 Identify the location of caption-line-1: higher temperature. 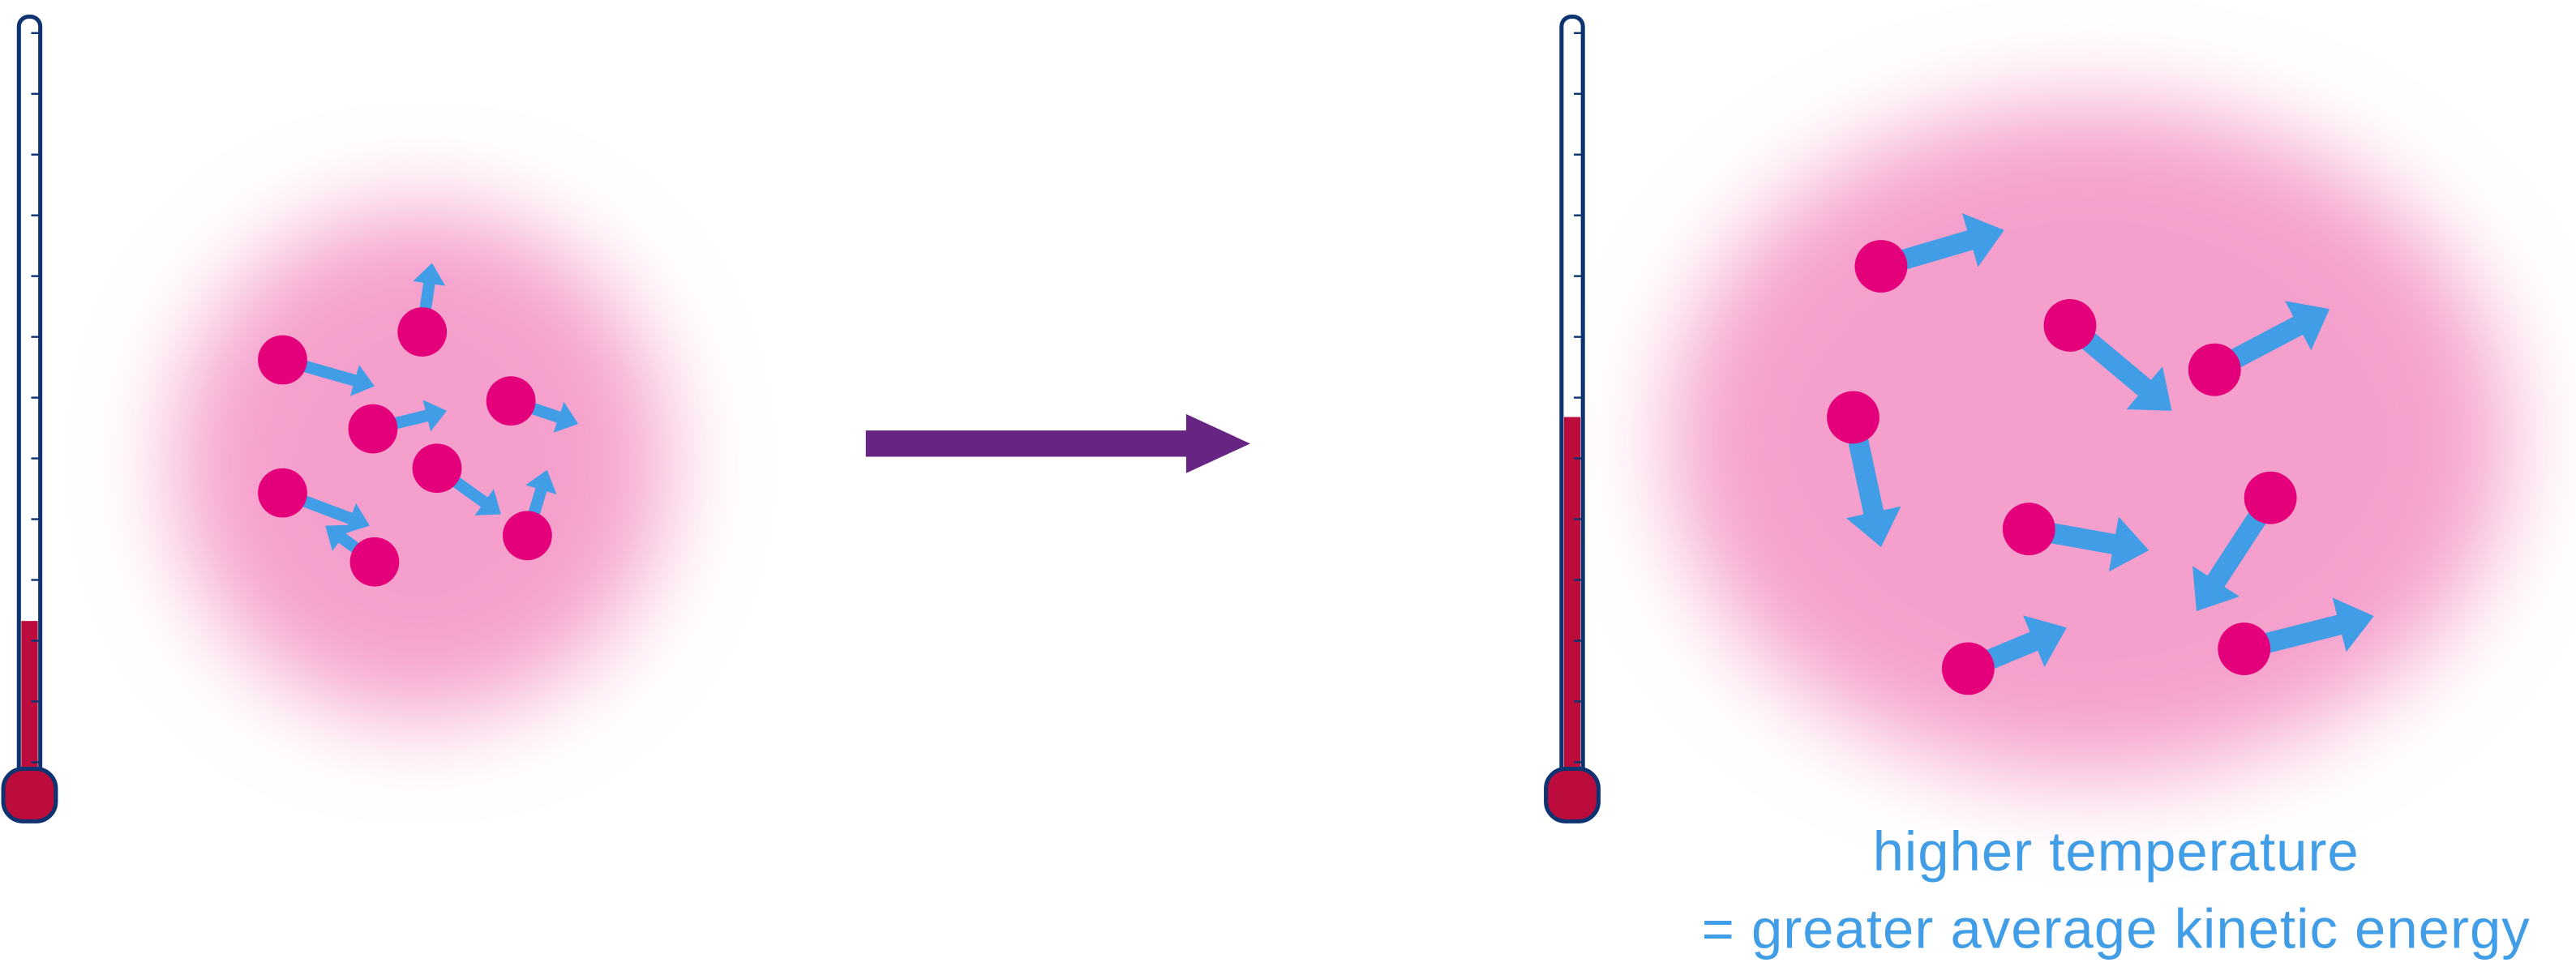
(2116, 851).